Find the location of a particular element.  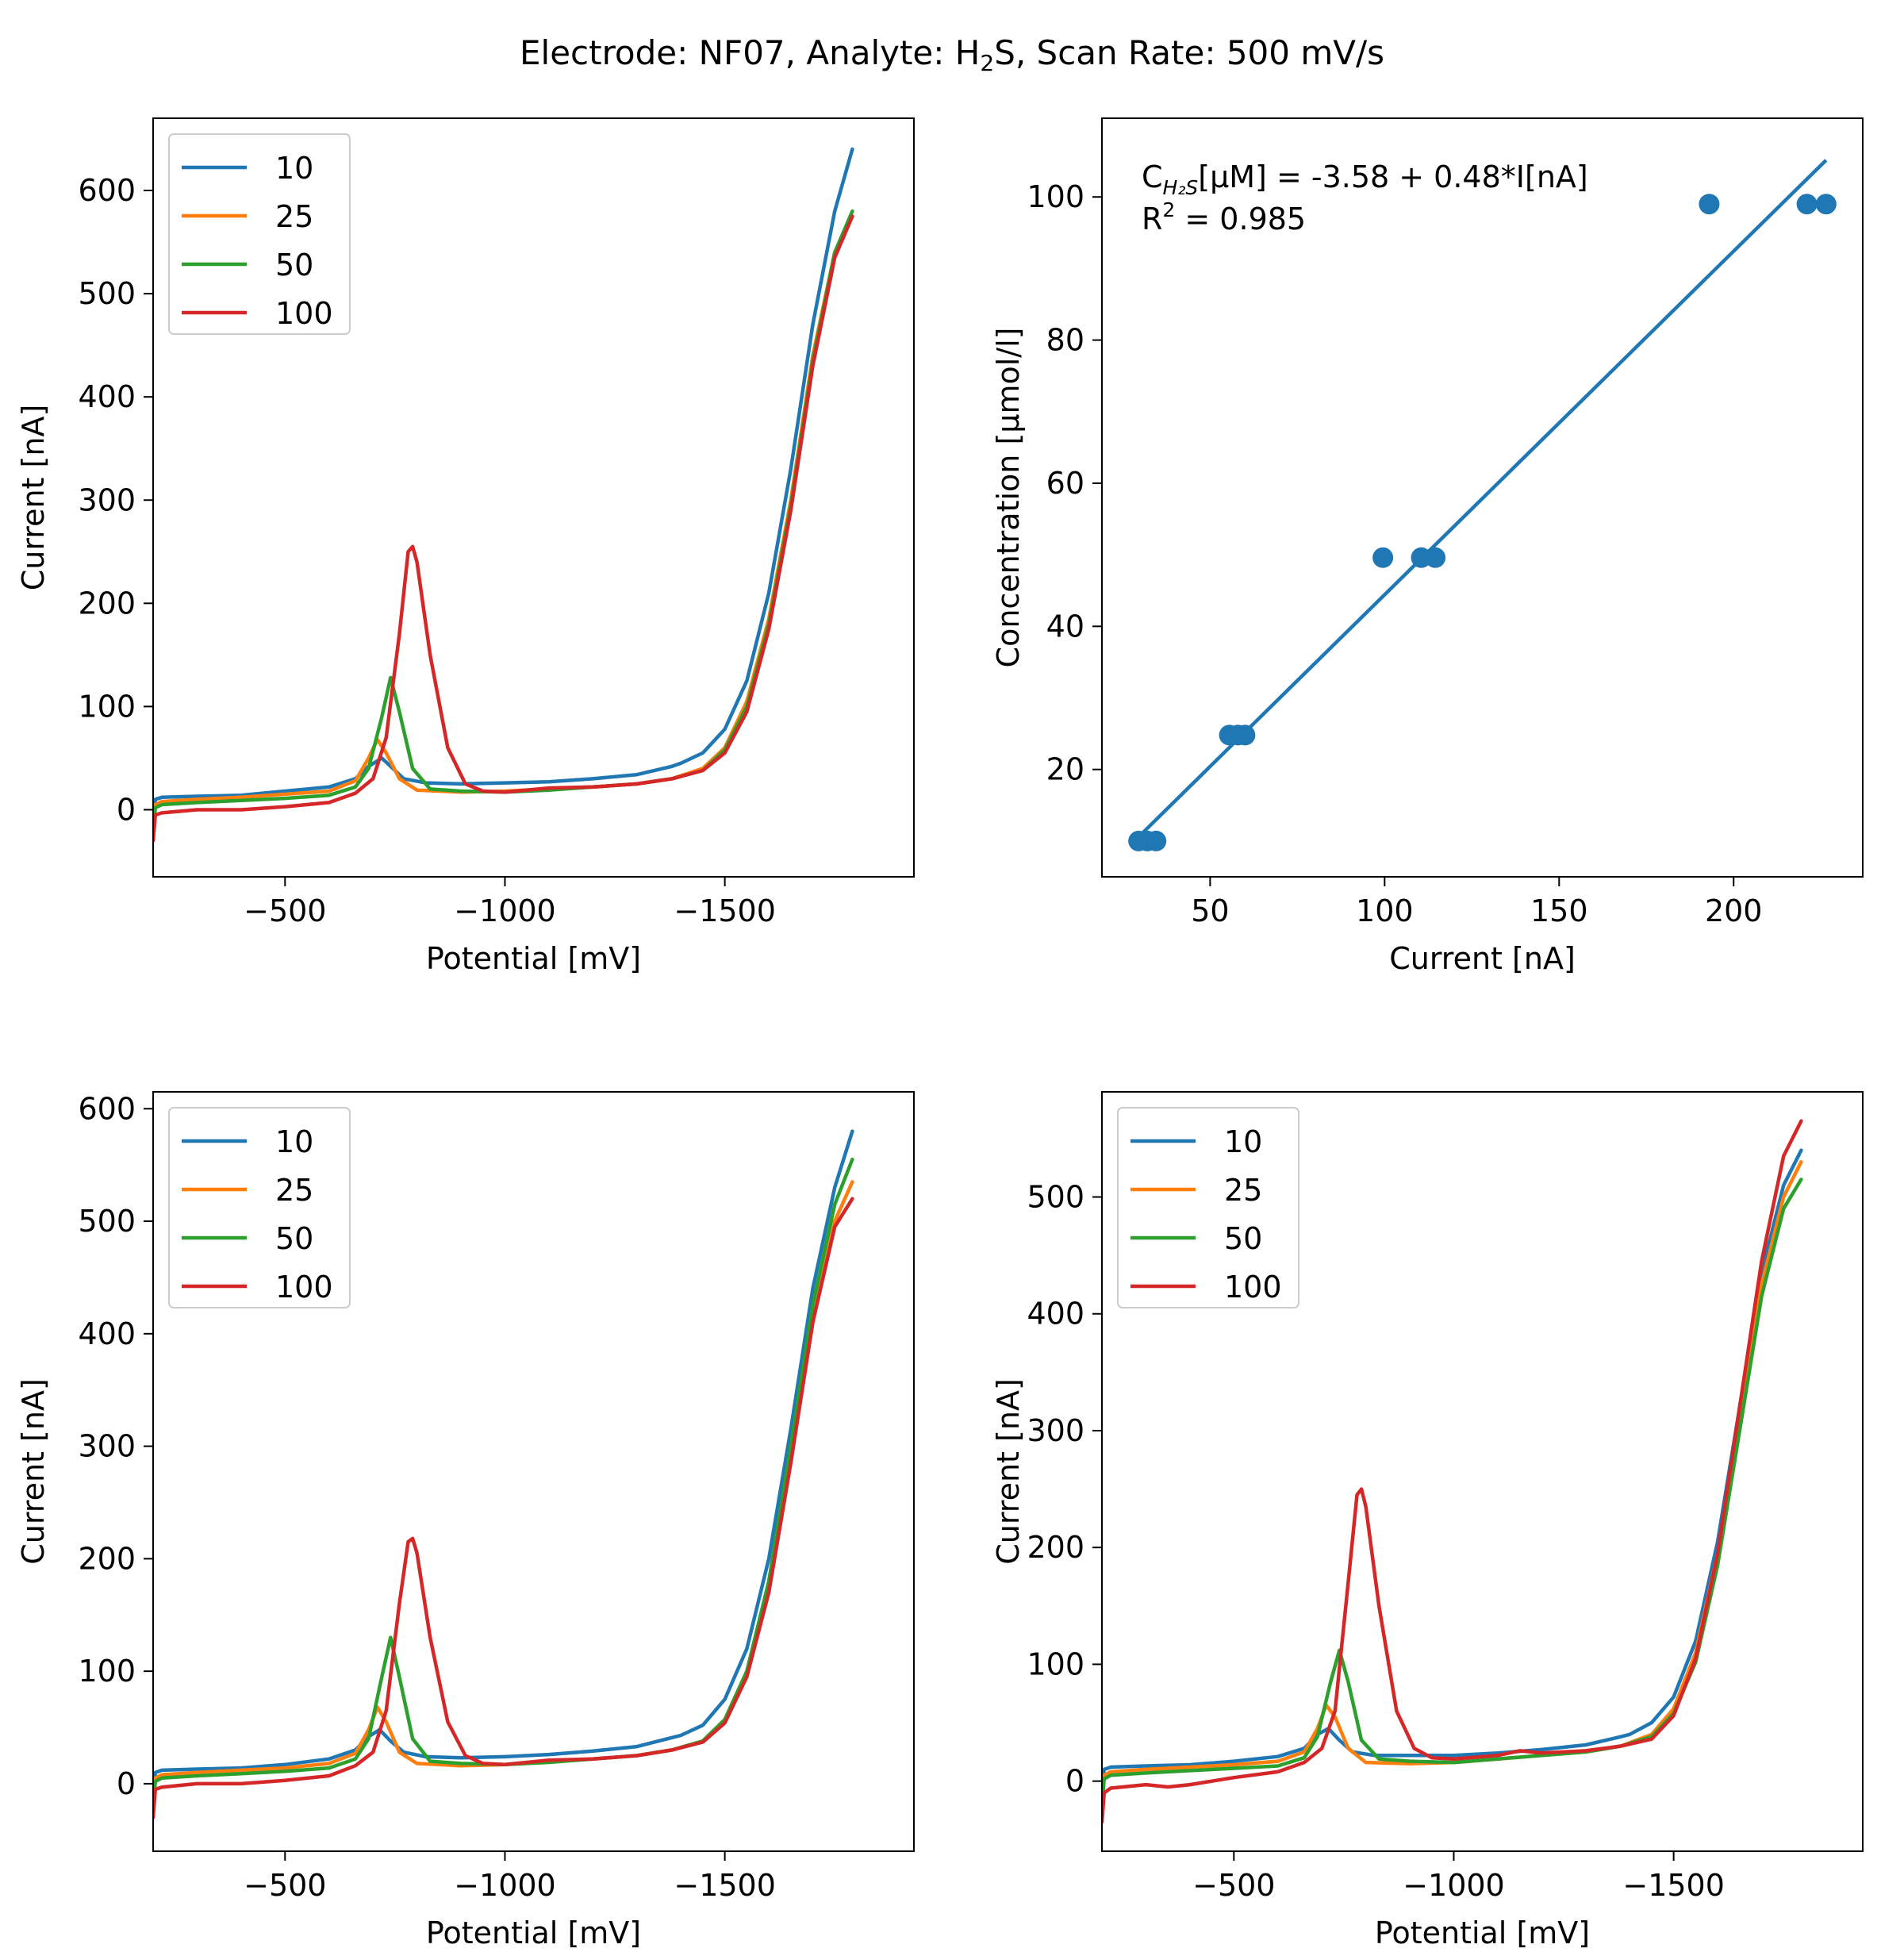

r-squared: R2 = 0.985 is located at coordinates (1224, 217).